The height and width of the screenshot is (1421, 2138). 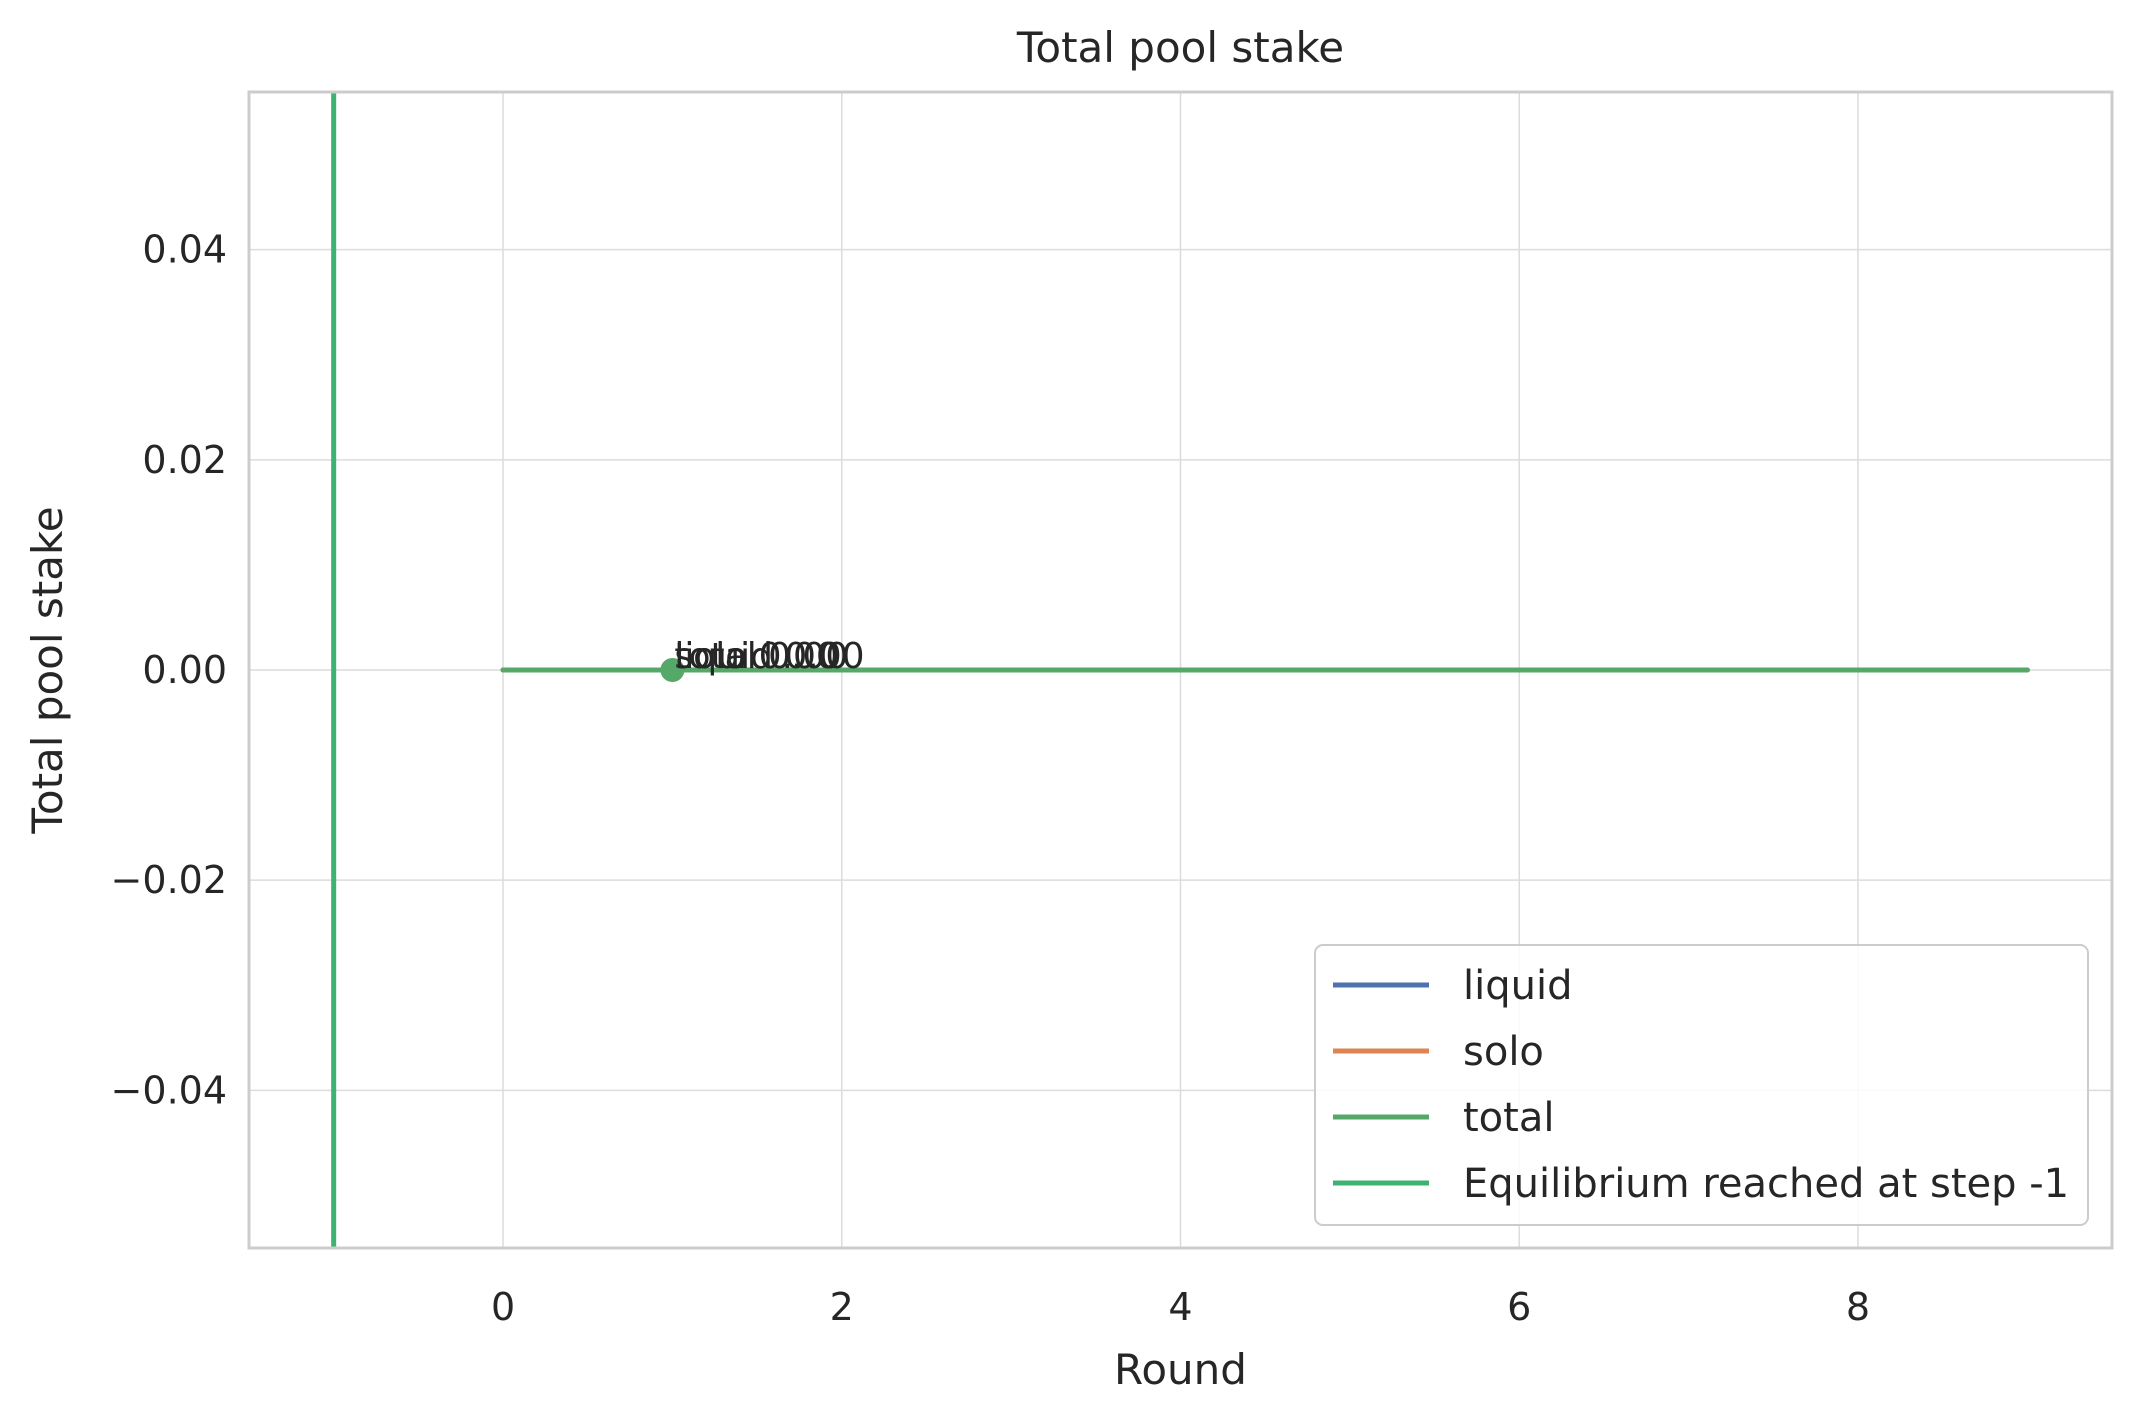 I want to click on y-tick-label: 0.00, so click(x=184, y=670).